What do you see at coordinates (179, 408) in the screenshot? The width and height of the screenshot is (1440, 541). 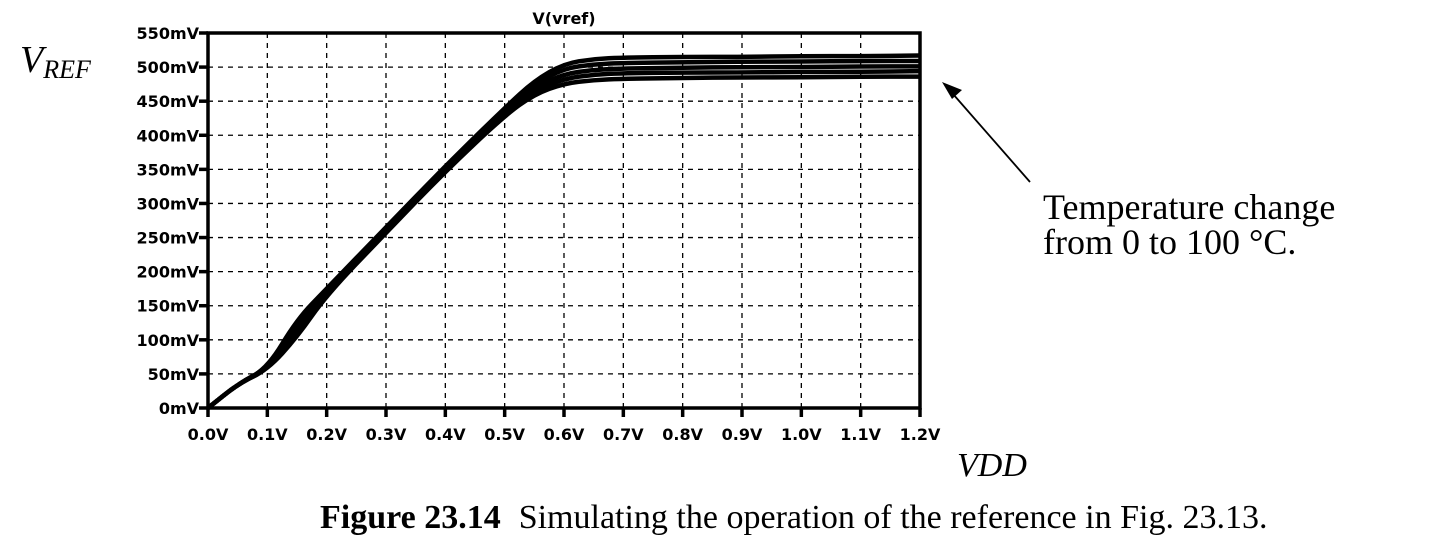 I see `y-tick-label: 0mV` at bounding box center [179, 408].